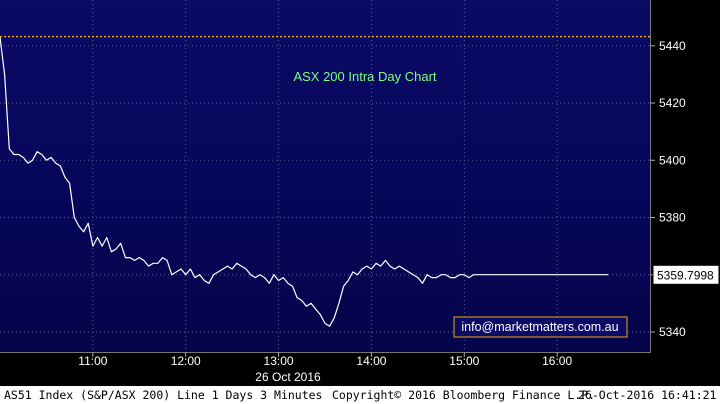  Describe the element at coordinates (672, 160) in the screenshot. I see `y-tick-label: 5400` at that location.